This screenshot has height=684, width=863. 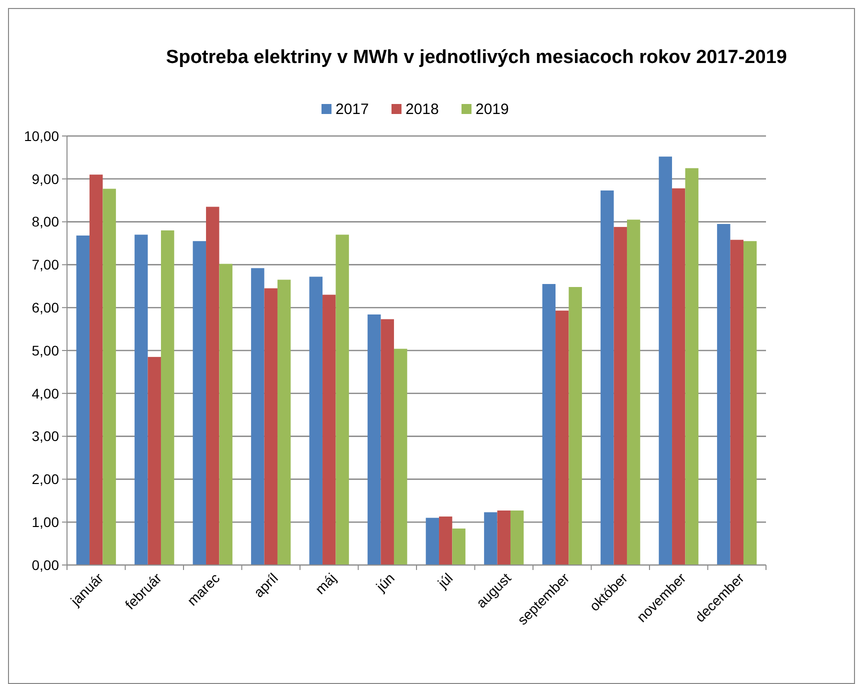 What do you see at coordinates (46, 522) in the screenshot?
I see `y-tick-label: 1,00` at bounding box center [46, 522].